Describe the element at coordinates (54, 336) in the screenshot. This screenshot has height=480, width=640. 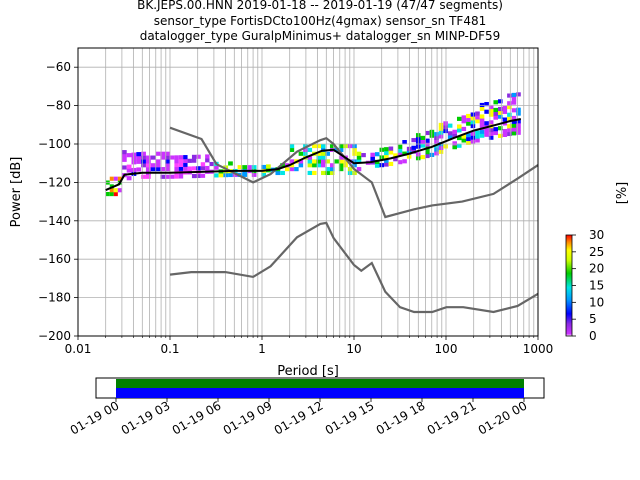
I see `y-tick-label: −200` at that location.